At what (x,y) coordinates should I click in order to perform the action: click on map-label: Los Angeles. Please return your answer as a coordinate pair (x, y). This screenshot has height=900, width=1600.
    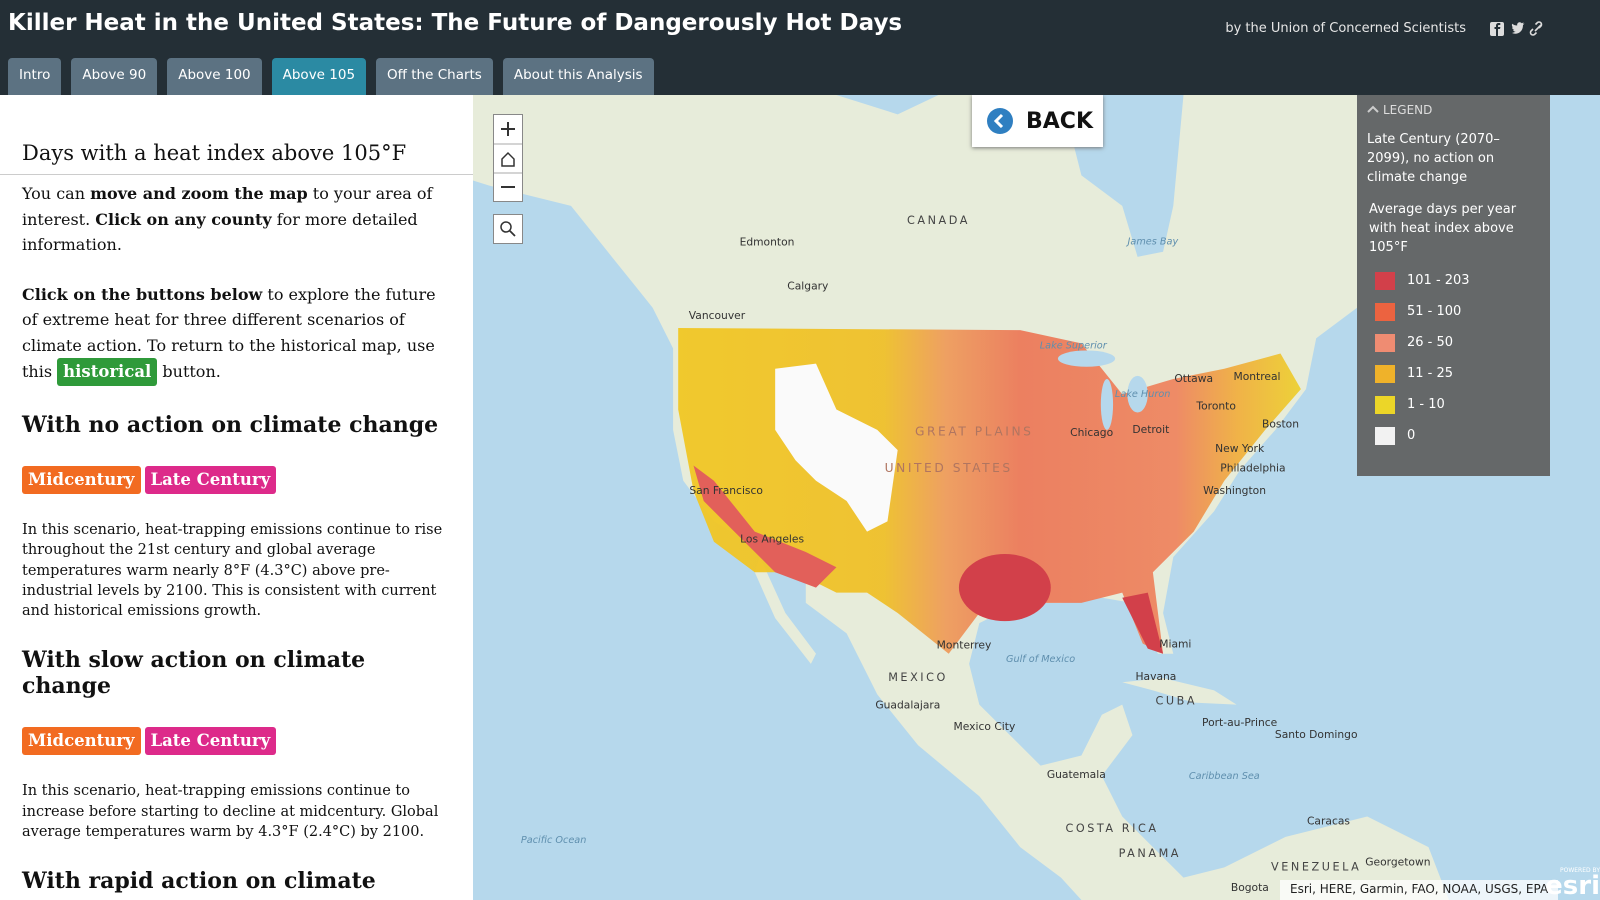
    Looking at the image, I should click on (772, 539).